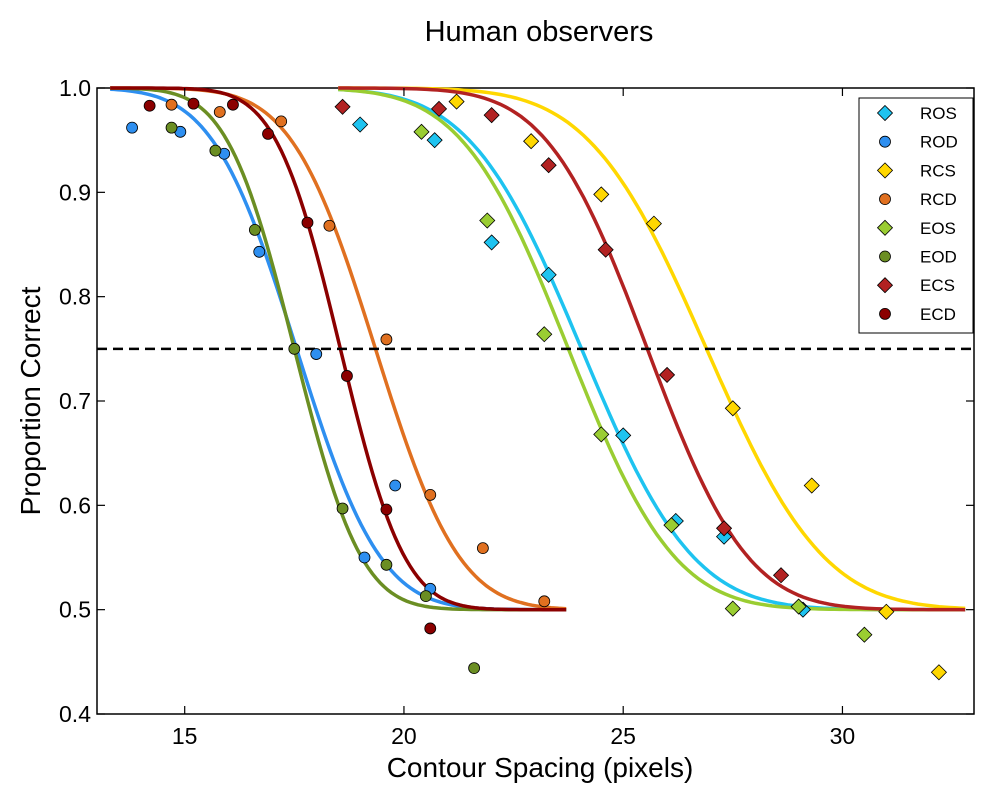  I want to click on legend-label-eos: EOS, so click(938, 228).